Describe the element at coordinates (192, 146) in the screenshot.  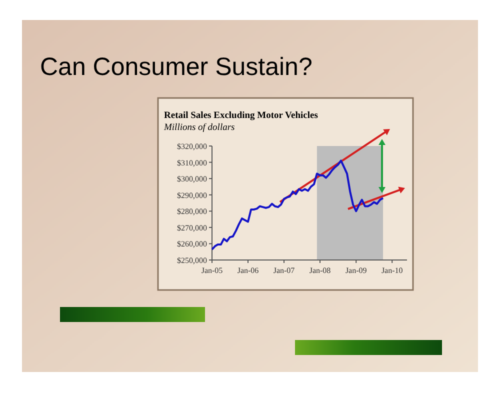
I see `y-tick-label: $320,000` at that location.